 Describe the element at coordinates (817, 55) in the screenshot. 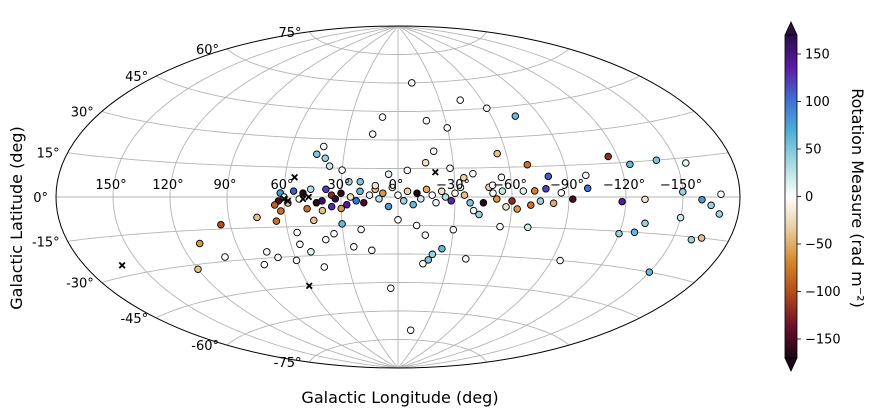

I see `colorbar-tick-label: 150` at that location.